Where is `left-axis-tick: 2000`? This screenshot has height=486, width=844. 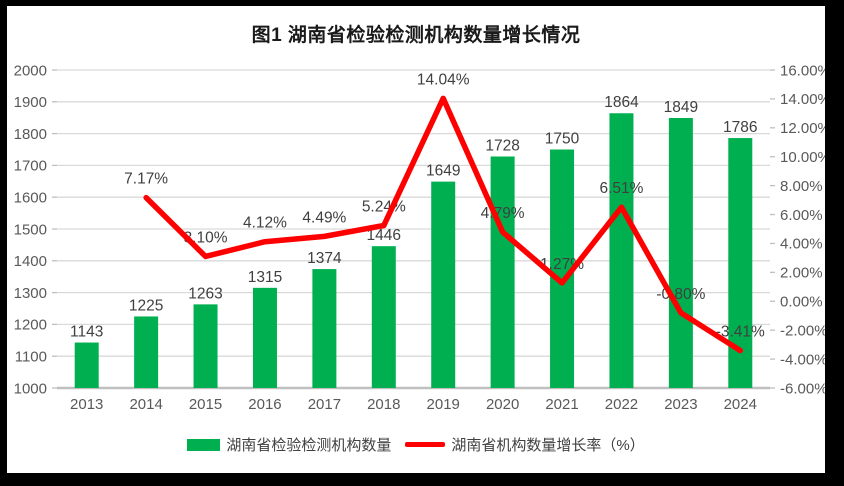 left-axis-tick: 2000 is located at coordinates (30, 70).